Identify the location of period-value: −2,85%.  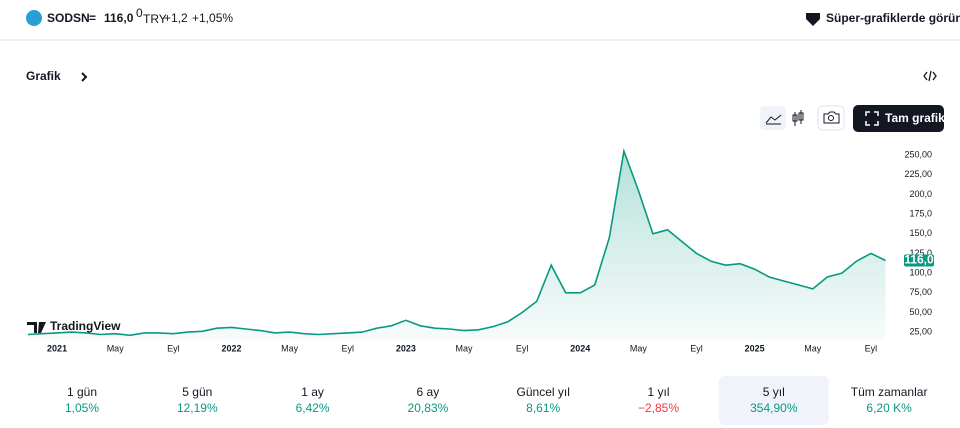
(658, 408).